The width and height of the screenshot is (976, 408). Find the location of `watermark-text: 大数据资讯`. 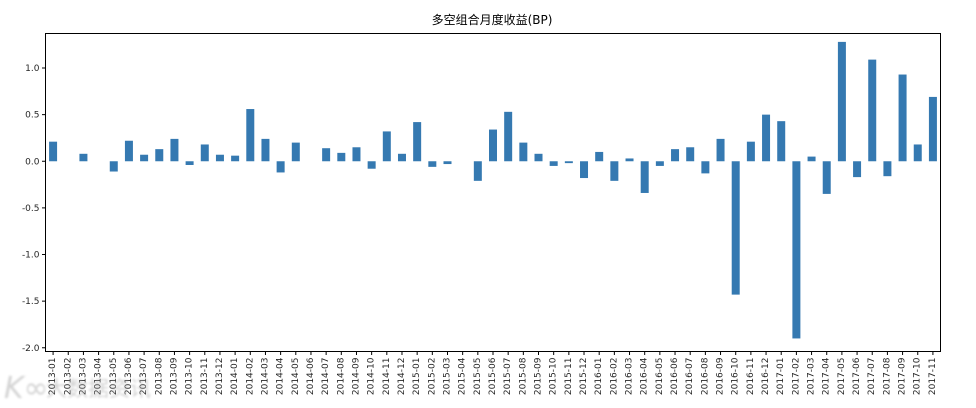

watermark-text: 大数据资讯 is located at coordinates (98, 389).